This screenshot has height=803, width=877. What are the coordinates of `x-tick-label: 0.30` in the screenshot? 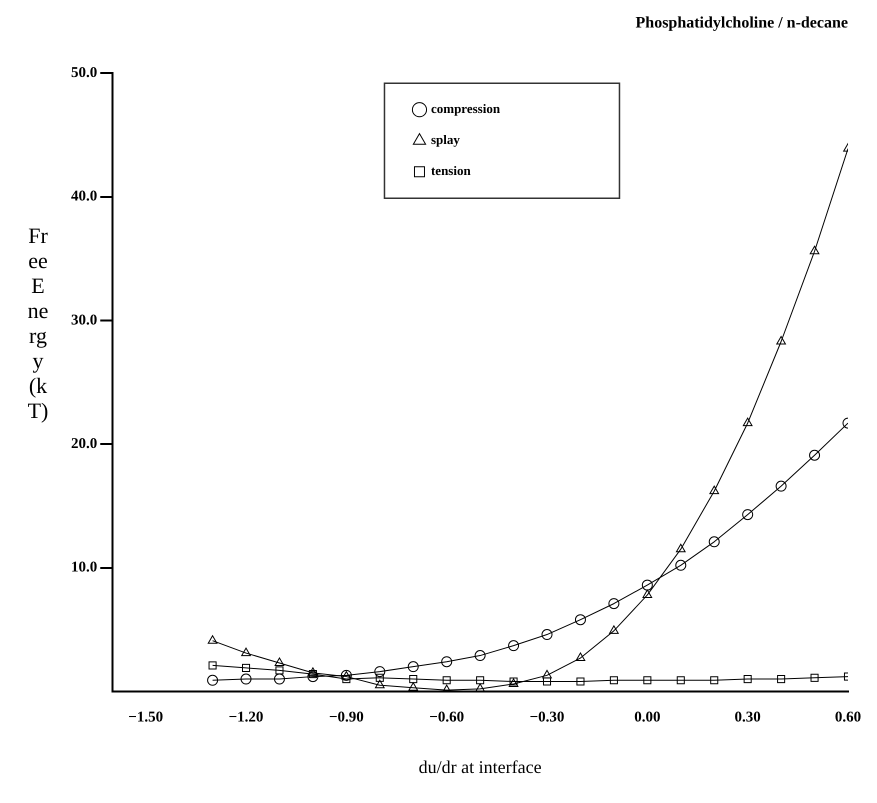 It's located at (747, 717).